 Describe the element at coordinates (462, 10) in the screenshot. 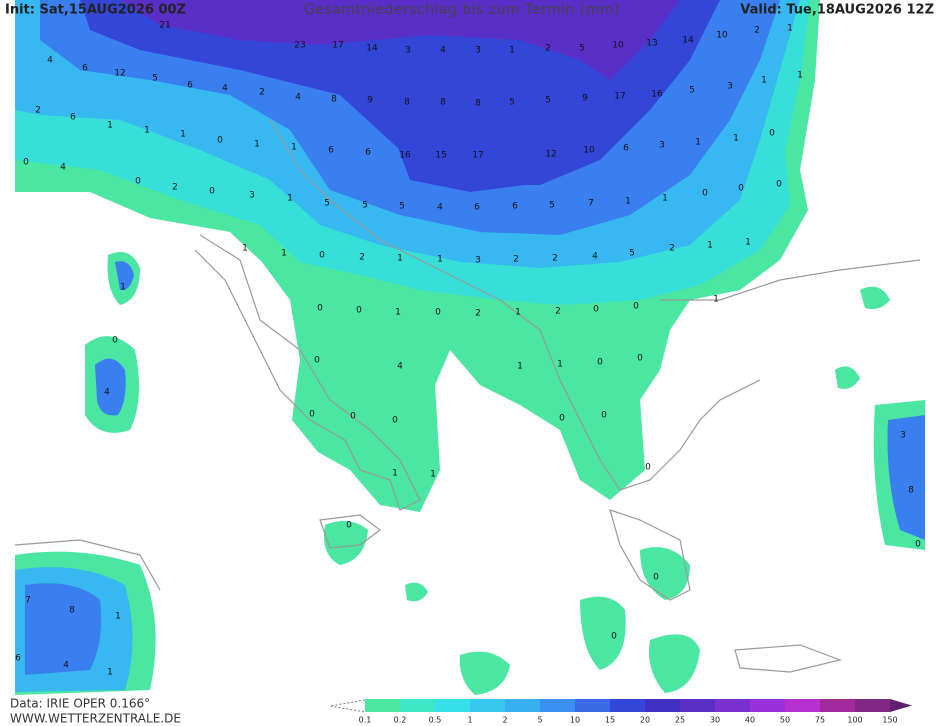

I see `map-title: Gesamtniederschlag bis zum Termin (mm)` at that location.